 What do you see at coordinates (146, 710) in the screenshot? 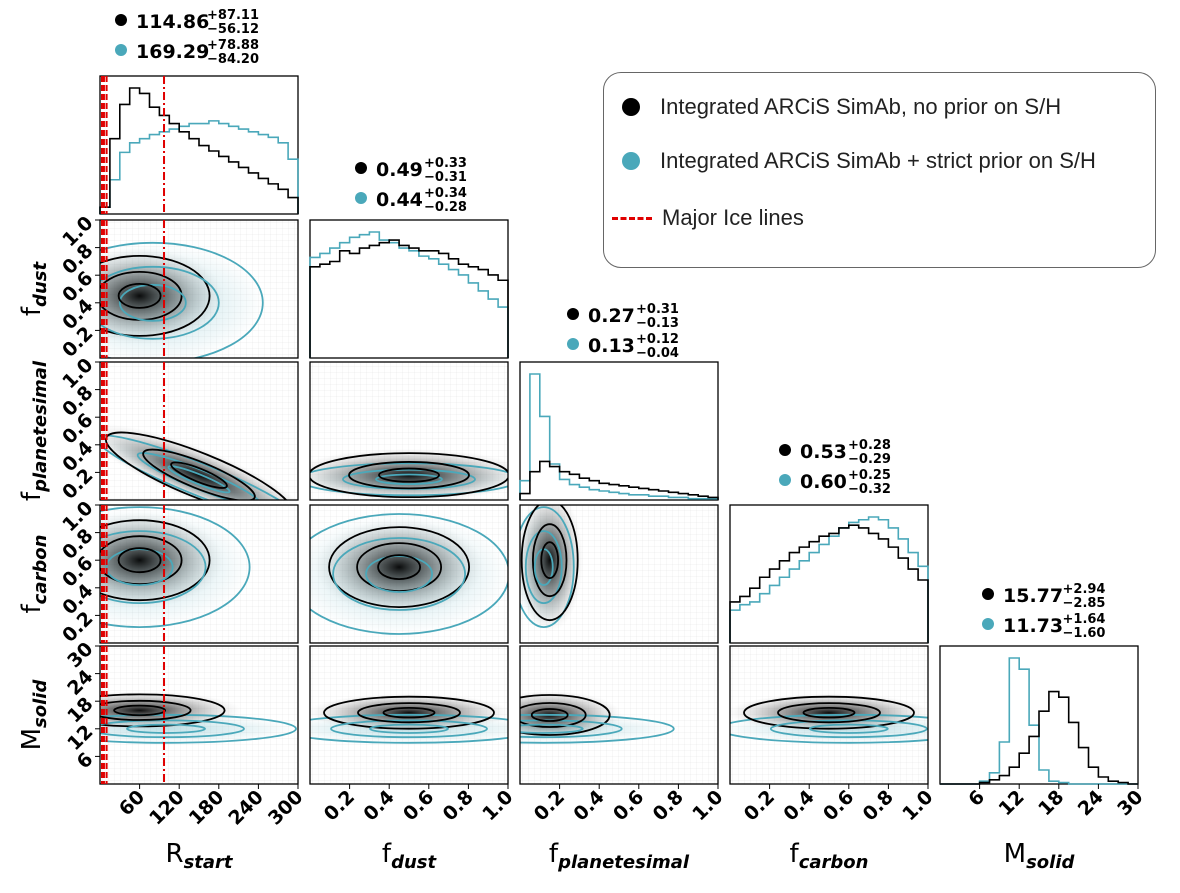
I see `contour-no-prior-1-M_solid_vs_R_start` at bounding box center [146, 710].